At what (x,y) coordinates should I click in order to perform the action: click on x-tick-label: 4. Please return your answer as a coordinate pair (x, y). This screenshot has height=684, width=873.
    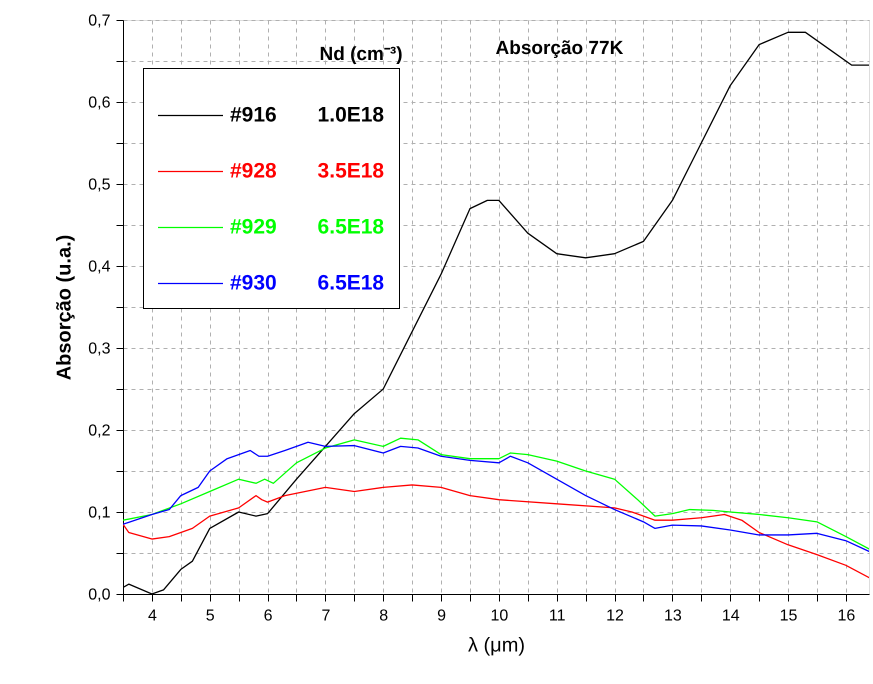
    Looking at the image, I should click on (152, 616).